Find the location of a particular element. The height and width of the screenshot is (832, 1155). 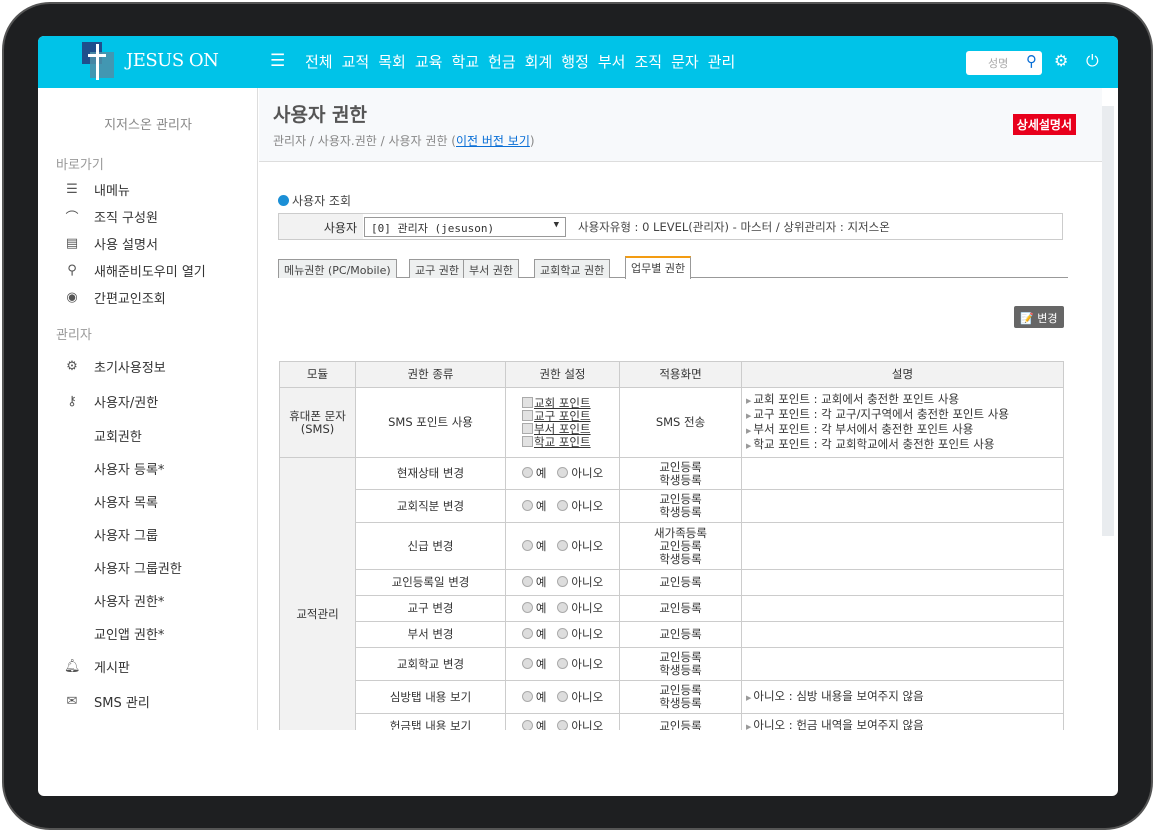

change-button: 📝 변경 is located at coordinates (1039, 317).